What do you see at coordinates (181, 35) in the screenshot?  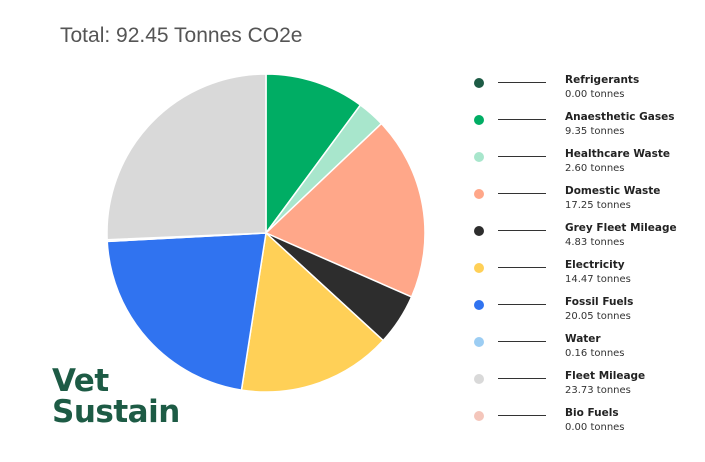 I see `chart-title: Total: 92.45 Tonnes CO2e` at bounding box center [181, 35].